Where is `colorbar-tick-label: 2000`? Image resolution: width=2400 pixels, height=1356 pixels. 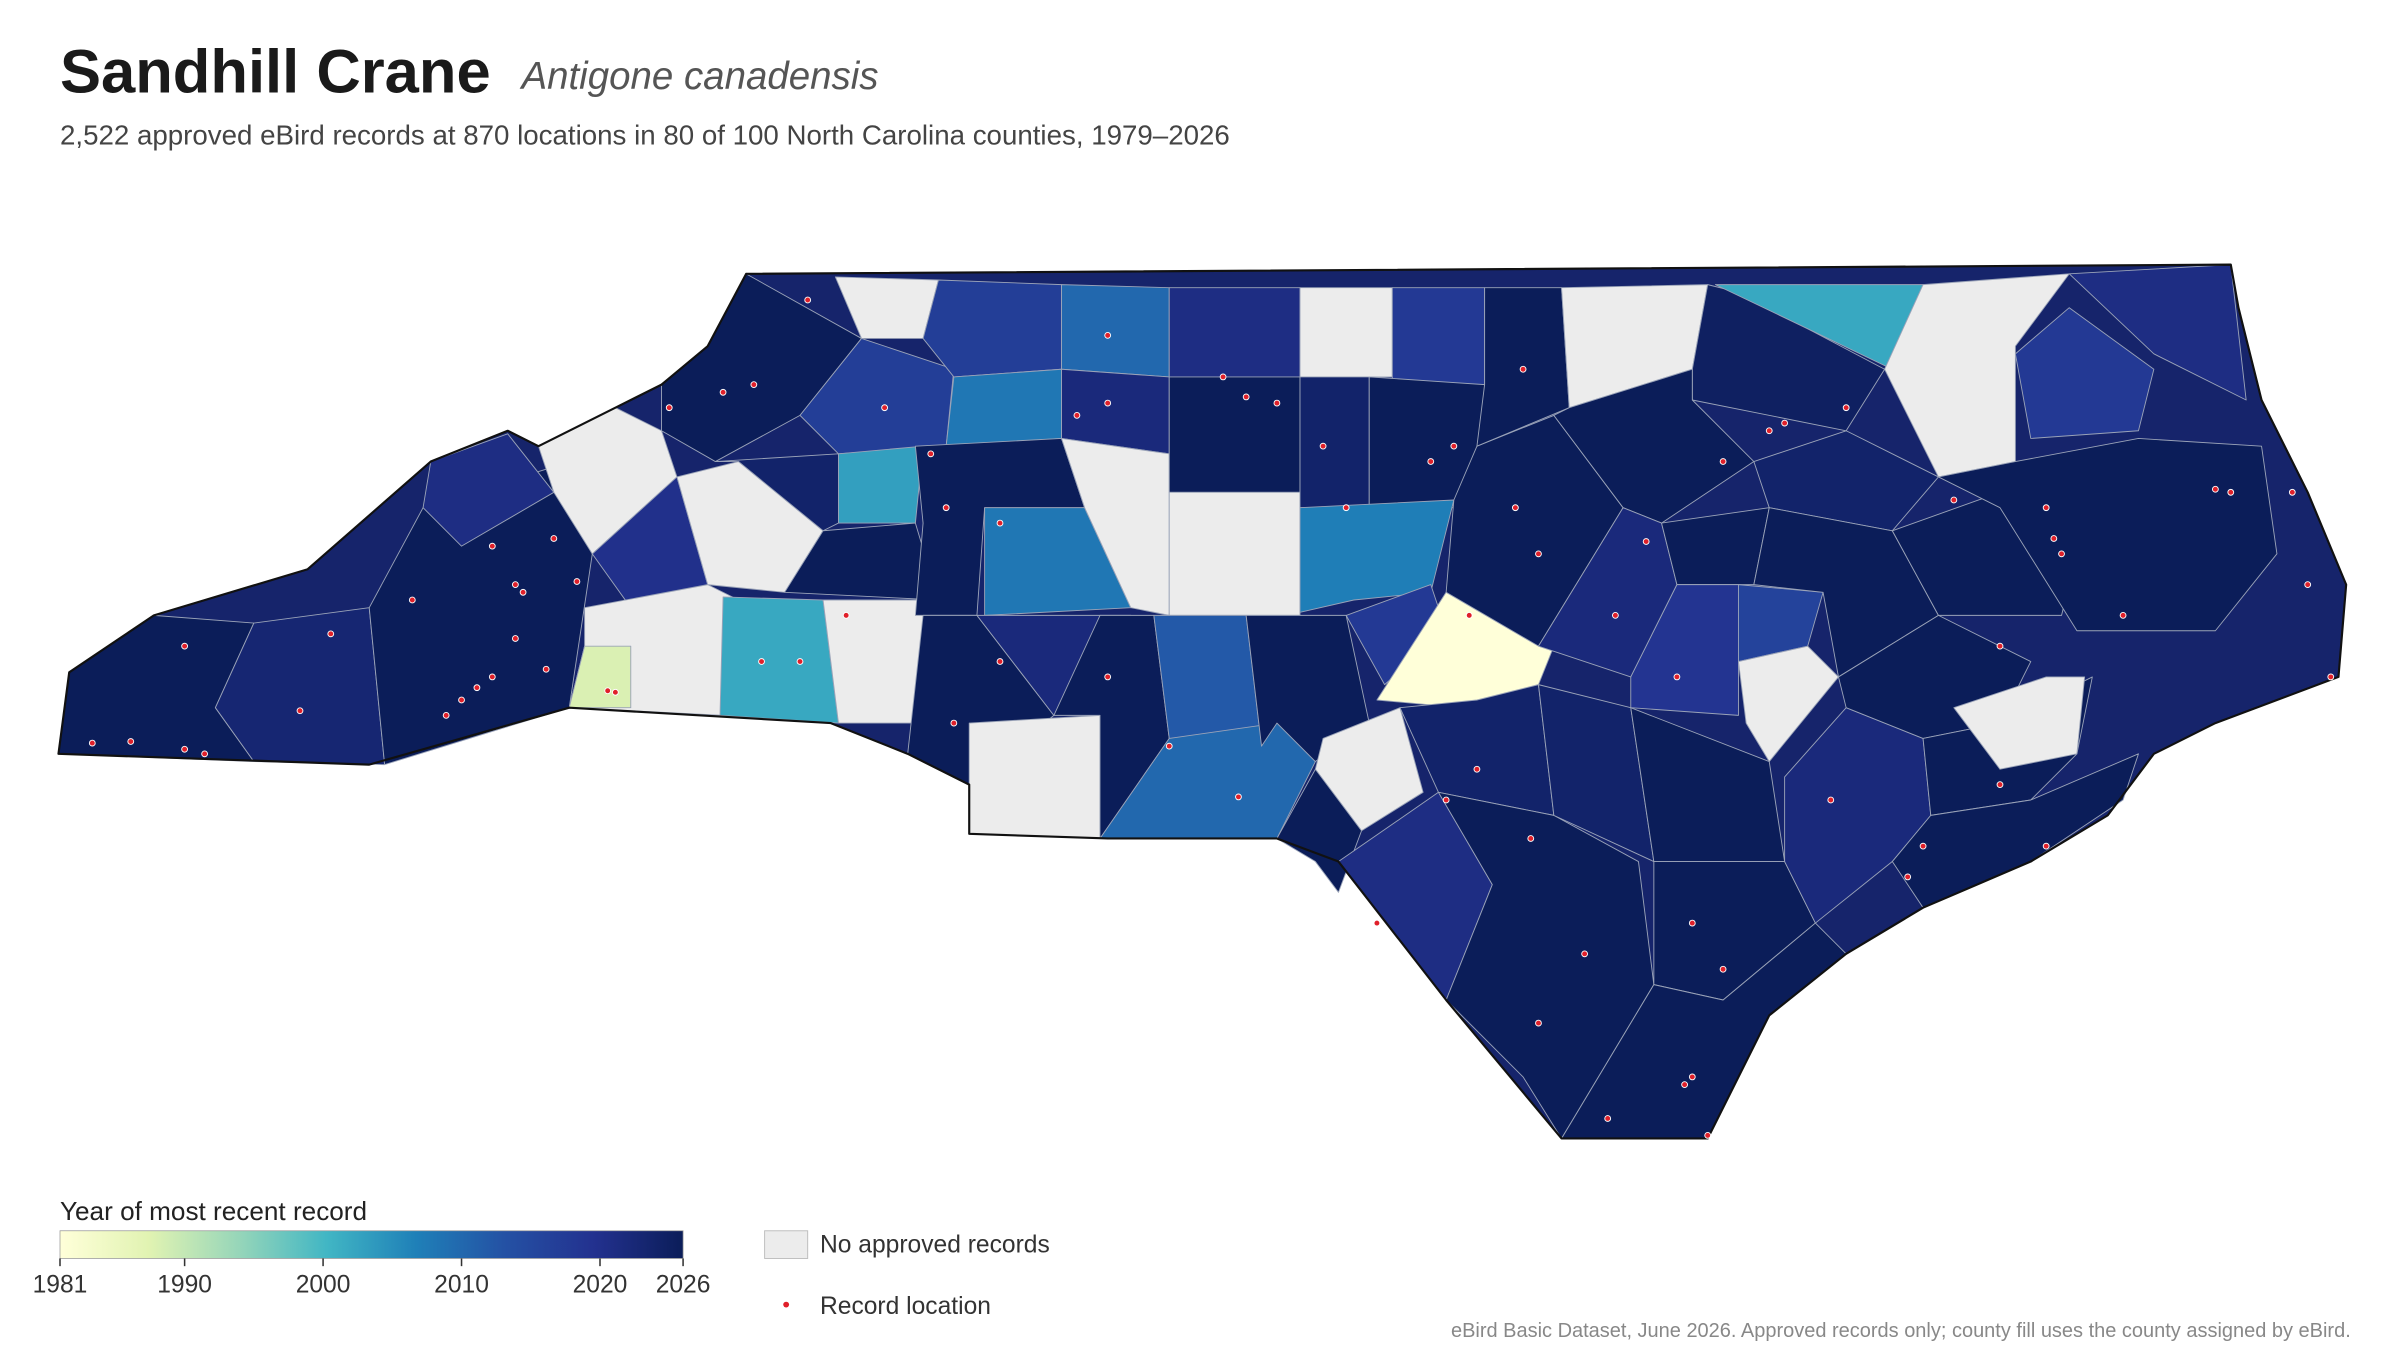
colorbar-tick-label: 2000 is located at coordinates (323, 1284).